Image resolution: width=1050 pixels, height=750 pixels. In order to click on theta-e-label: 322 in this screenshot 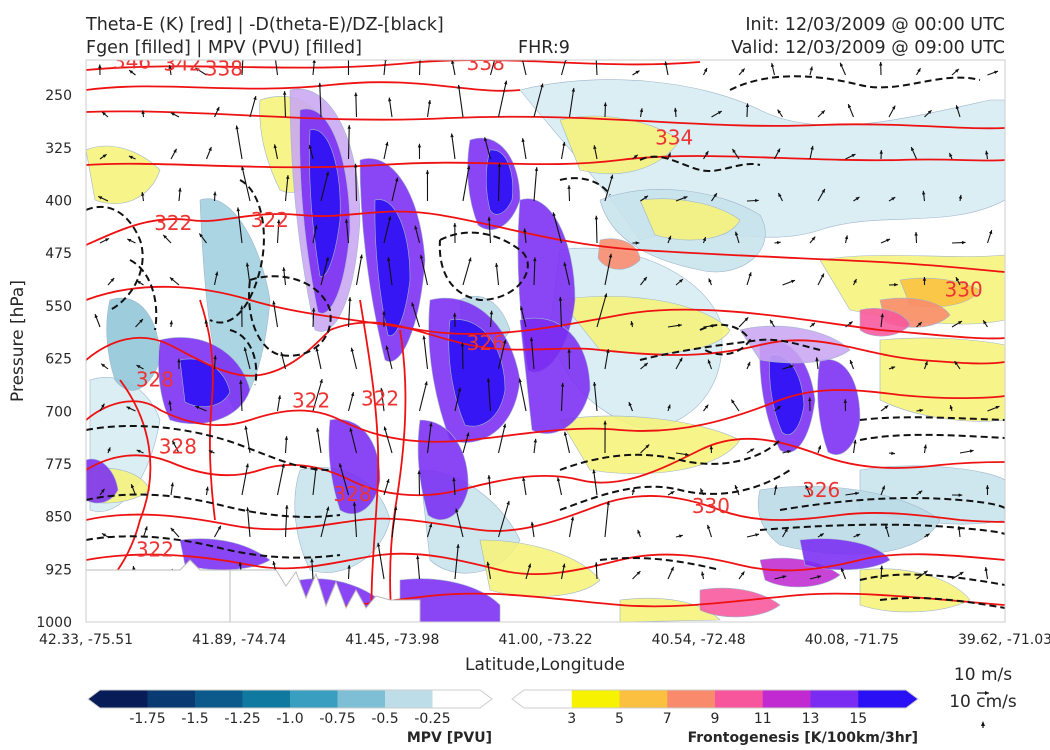, I will do `click(270, 220)`.